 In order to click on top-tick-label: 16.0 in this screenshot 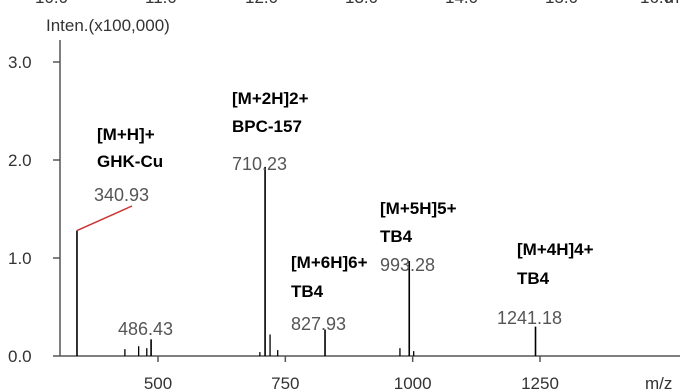, I will do `click(656, 3)`.